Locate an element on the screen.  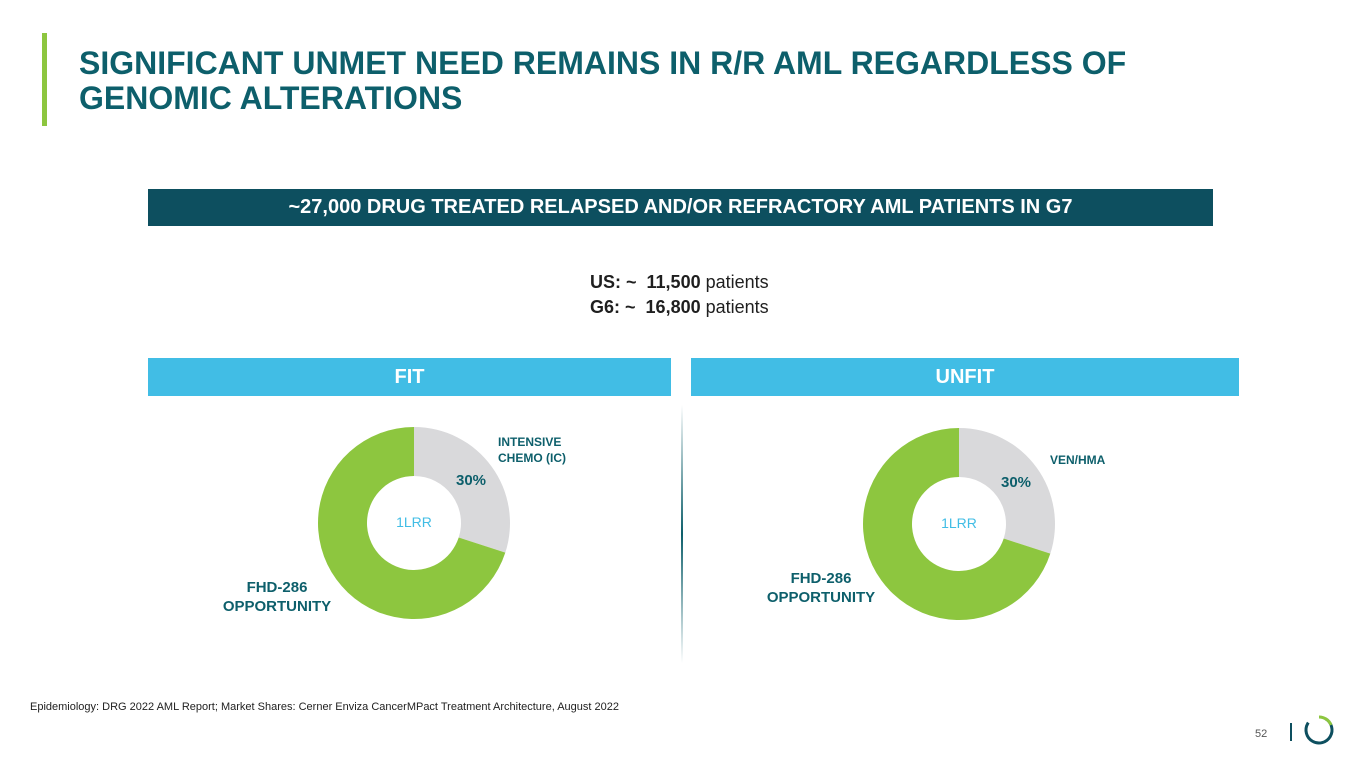
fit-slice-ic is located at coordinates (462, 490).